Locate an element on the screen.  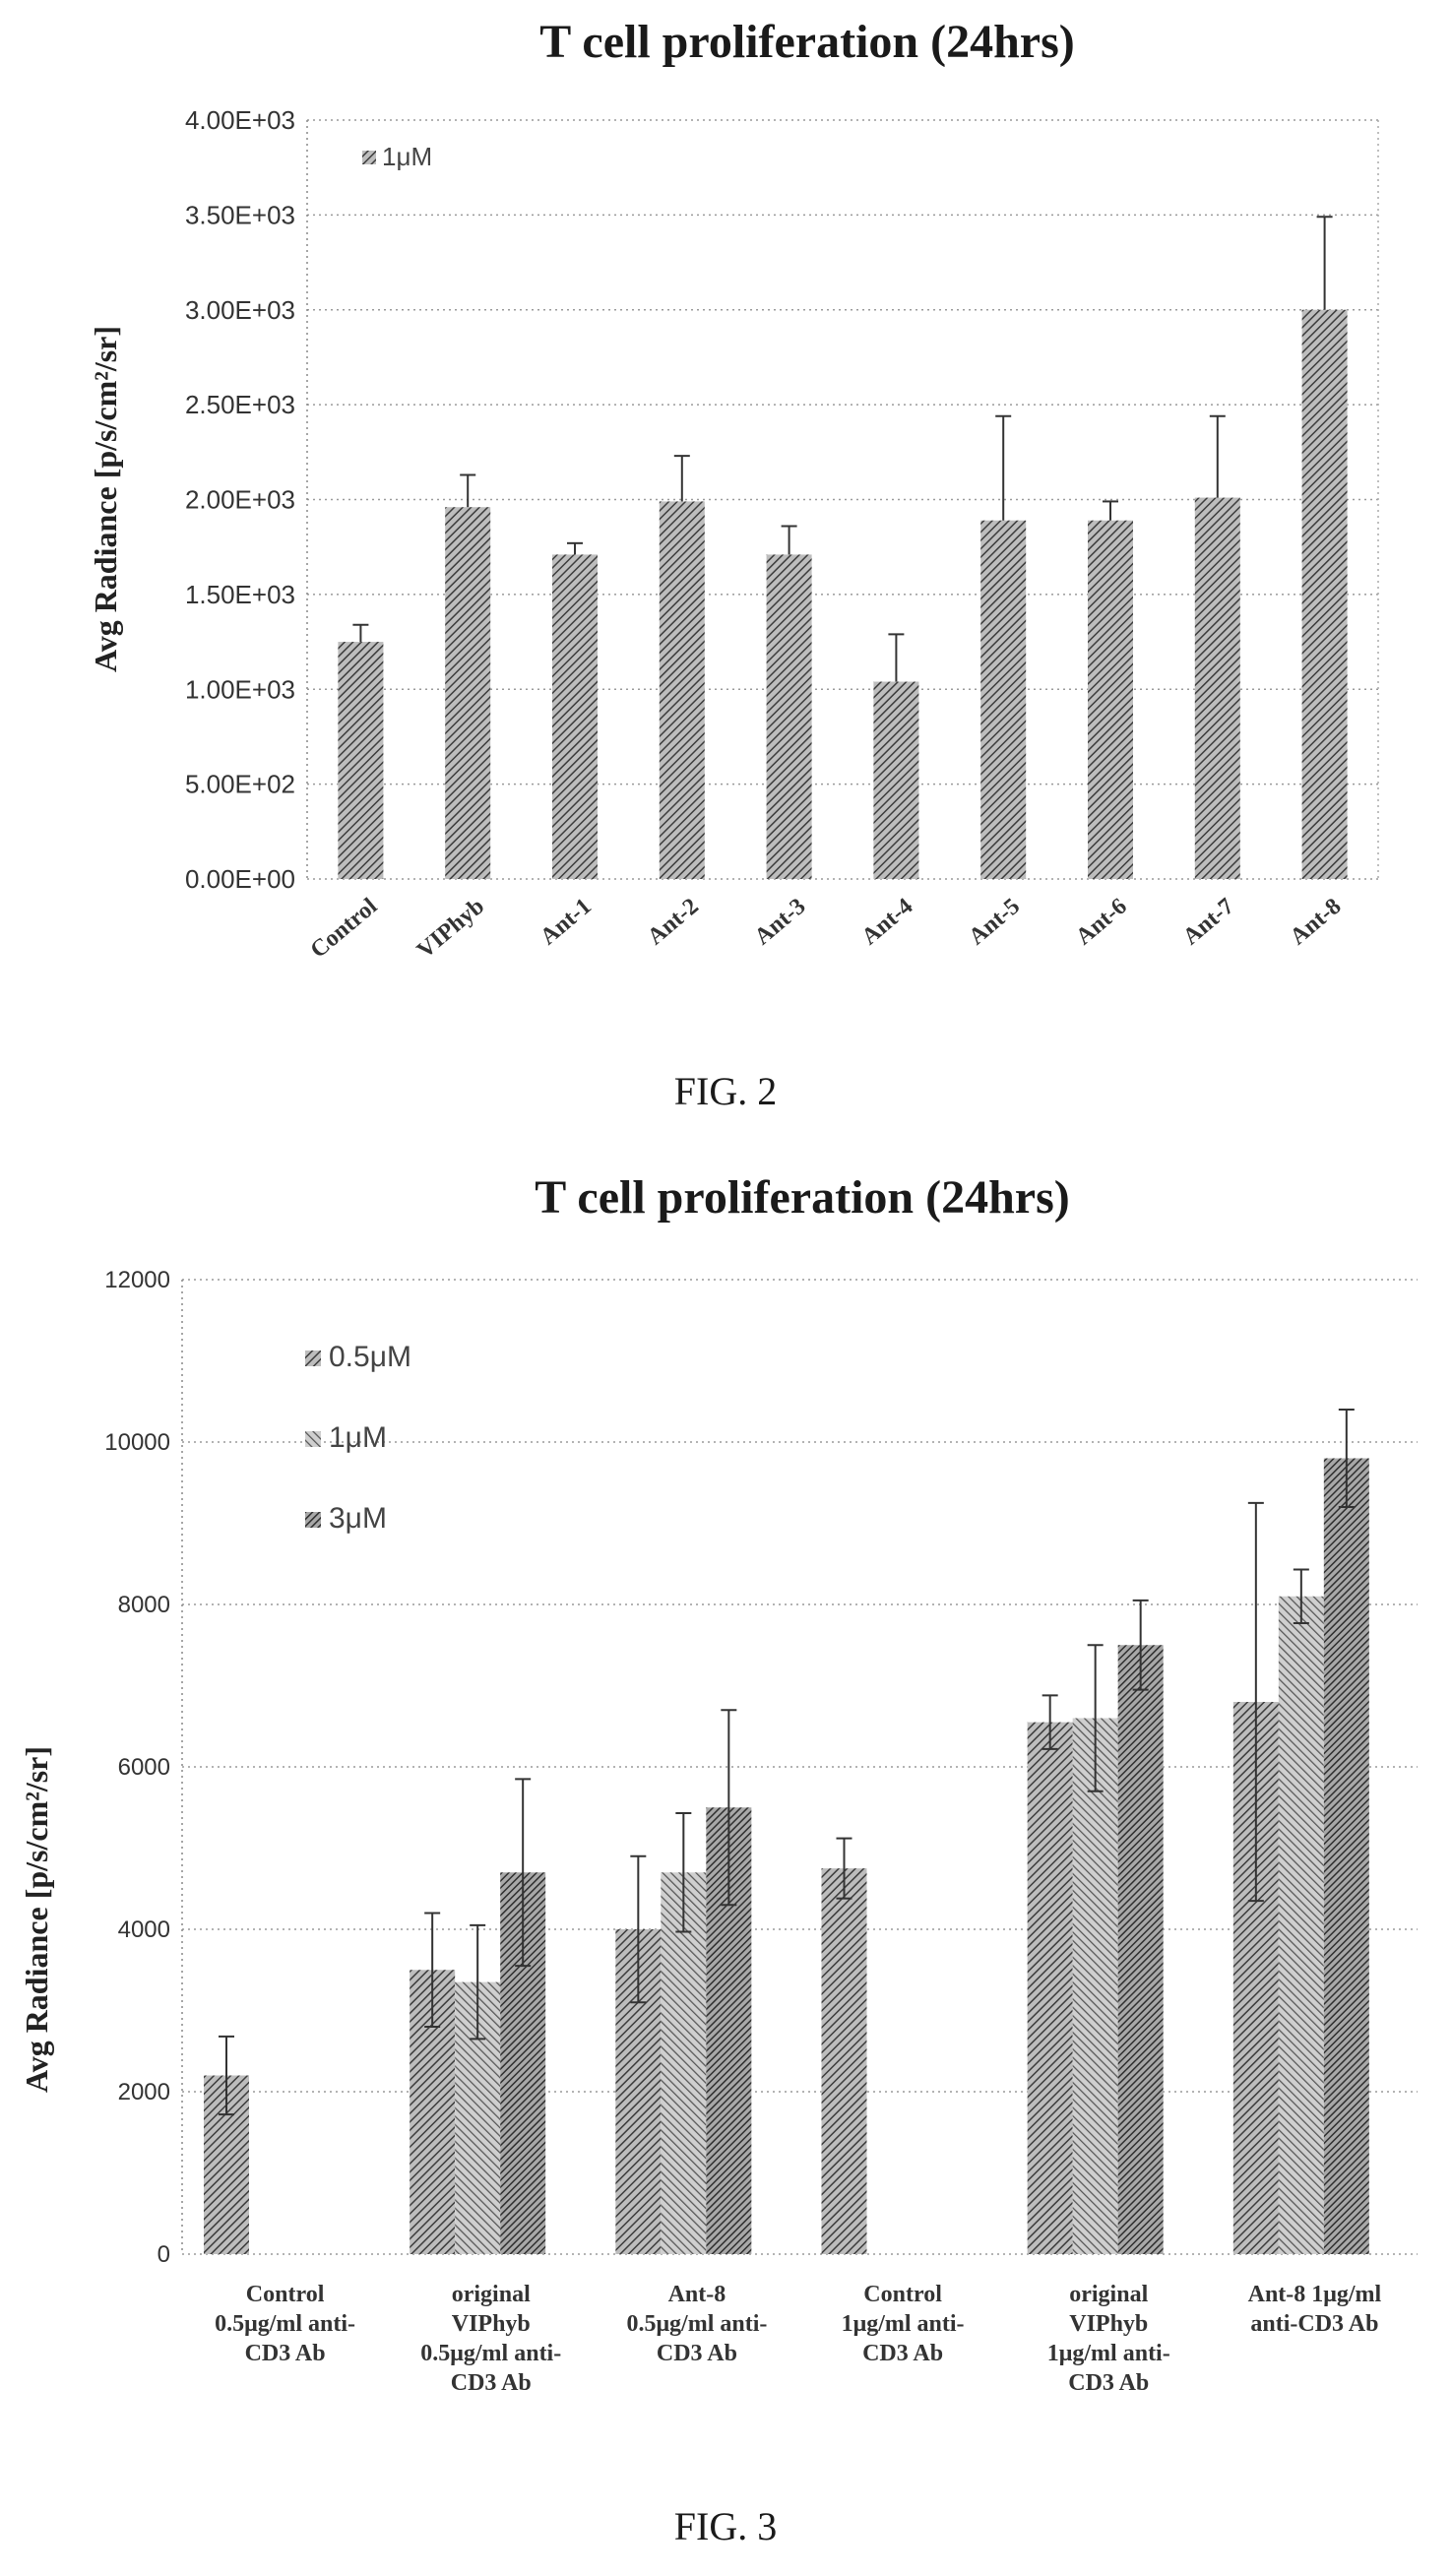
x-tick-label: Ant-2 is located at coordinates (673, 923).